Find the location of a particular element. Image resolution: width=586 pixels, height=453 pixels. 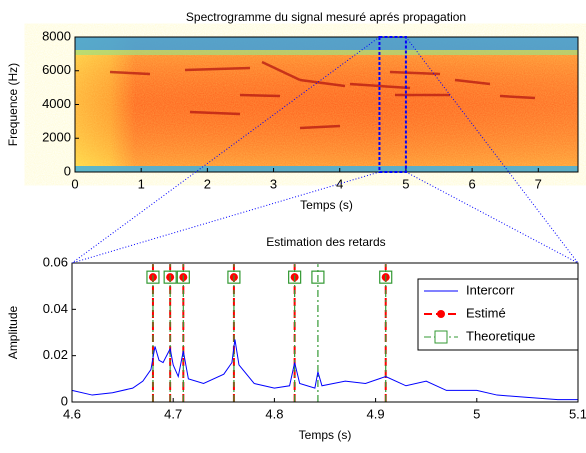

x-tick-label: 6 is located at coordinates (471, 183).